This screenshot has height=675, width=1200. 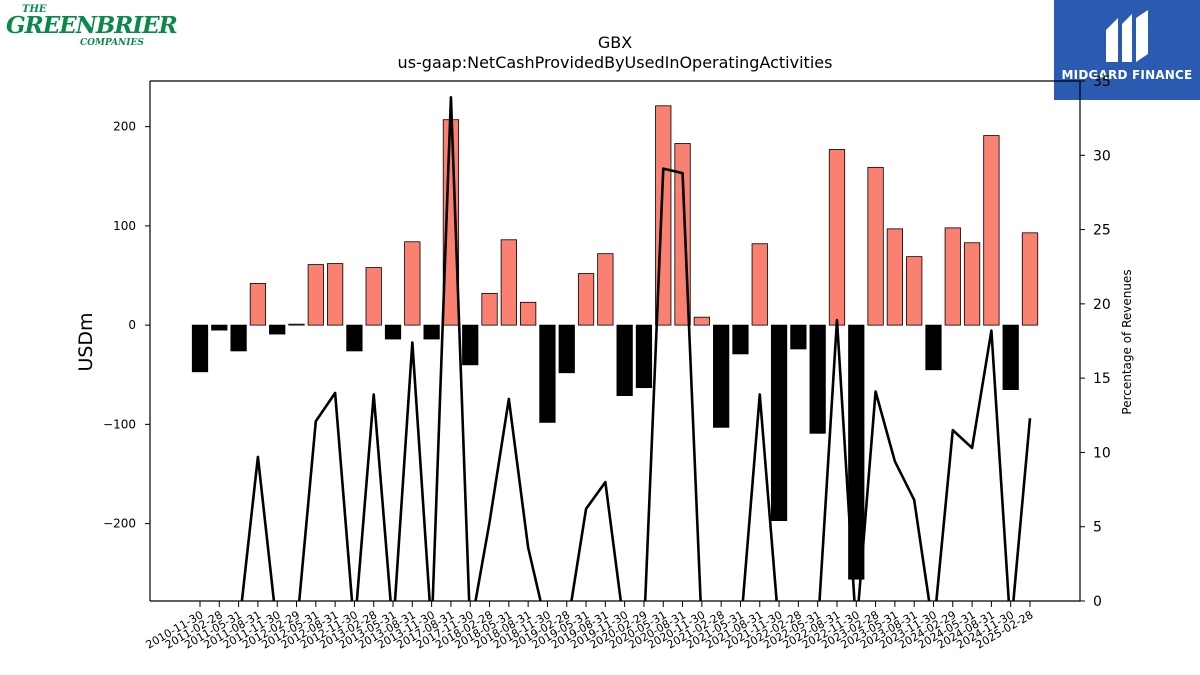 I want to click on midgard-finance-logo: MIDGARD FINANCE, so click(x=1127, y=50).